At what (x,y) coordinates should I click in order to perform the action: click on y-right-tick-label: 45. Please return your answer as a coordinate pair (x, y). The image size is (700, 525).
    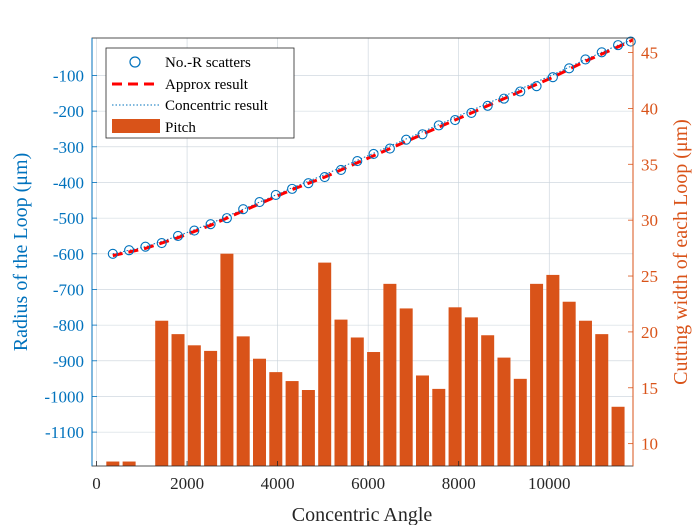
    Looking at the image, I should click on (649, 53).